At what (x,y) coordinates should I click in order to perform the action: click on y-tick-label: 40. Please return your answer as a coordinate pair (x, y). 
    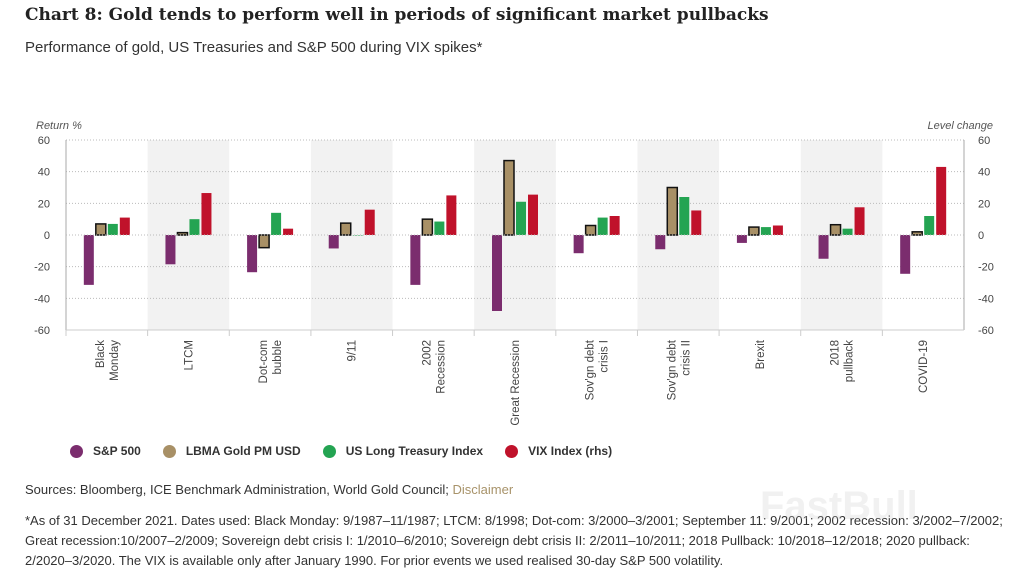
    Looking at the image, I should click on (44, 173).